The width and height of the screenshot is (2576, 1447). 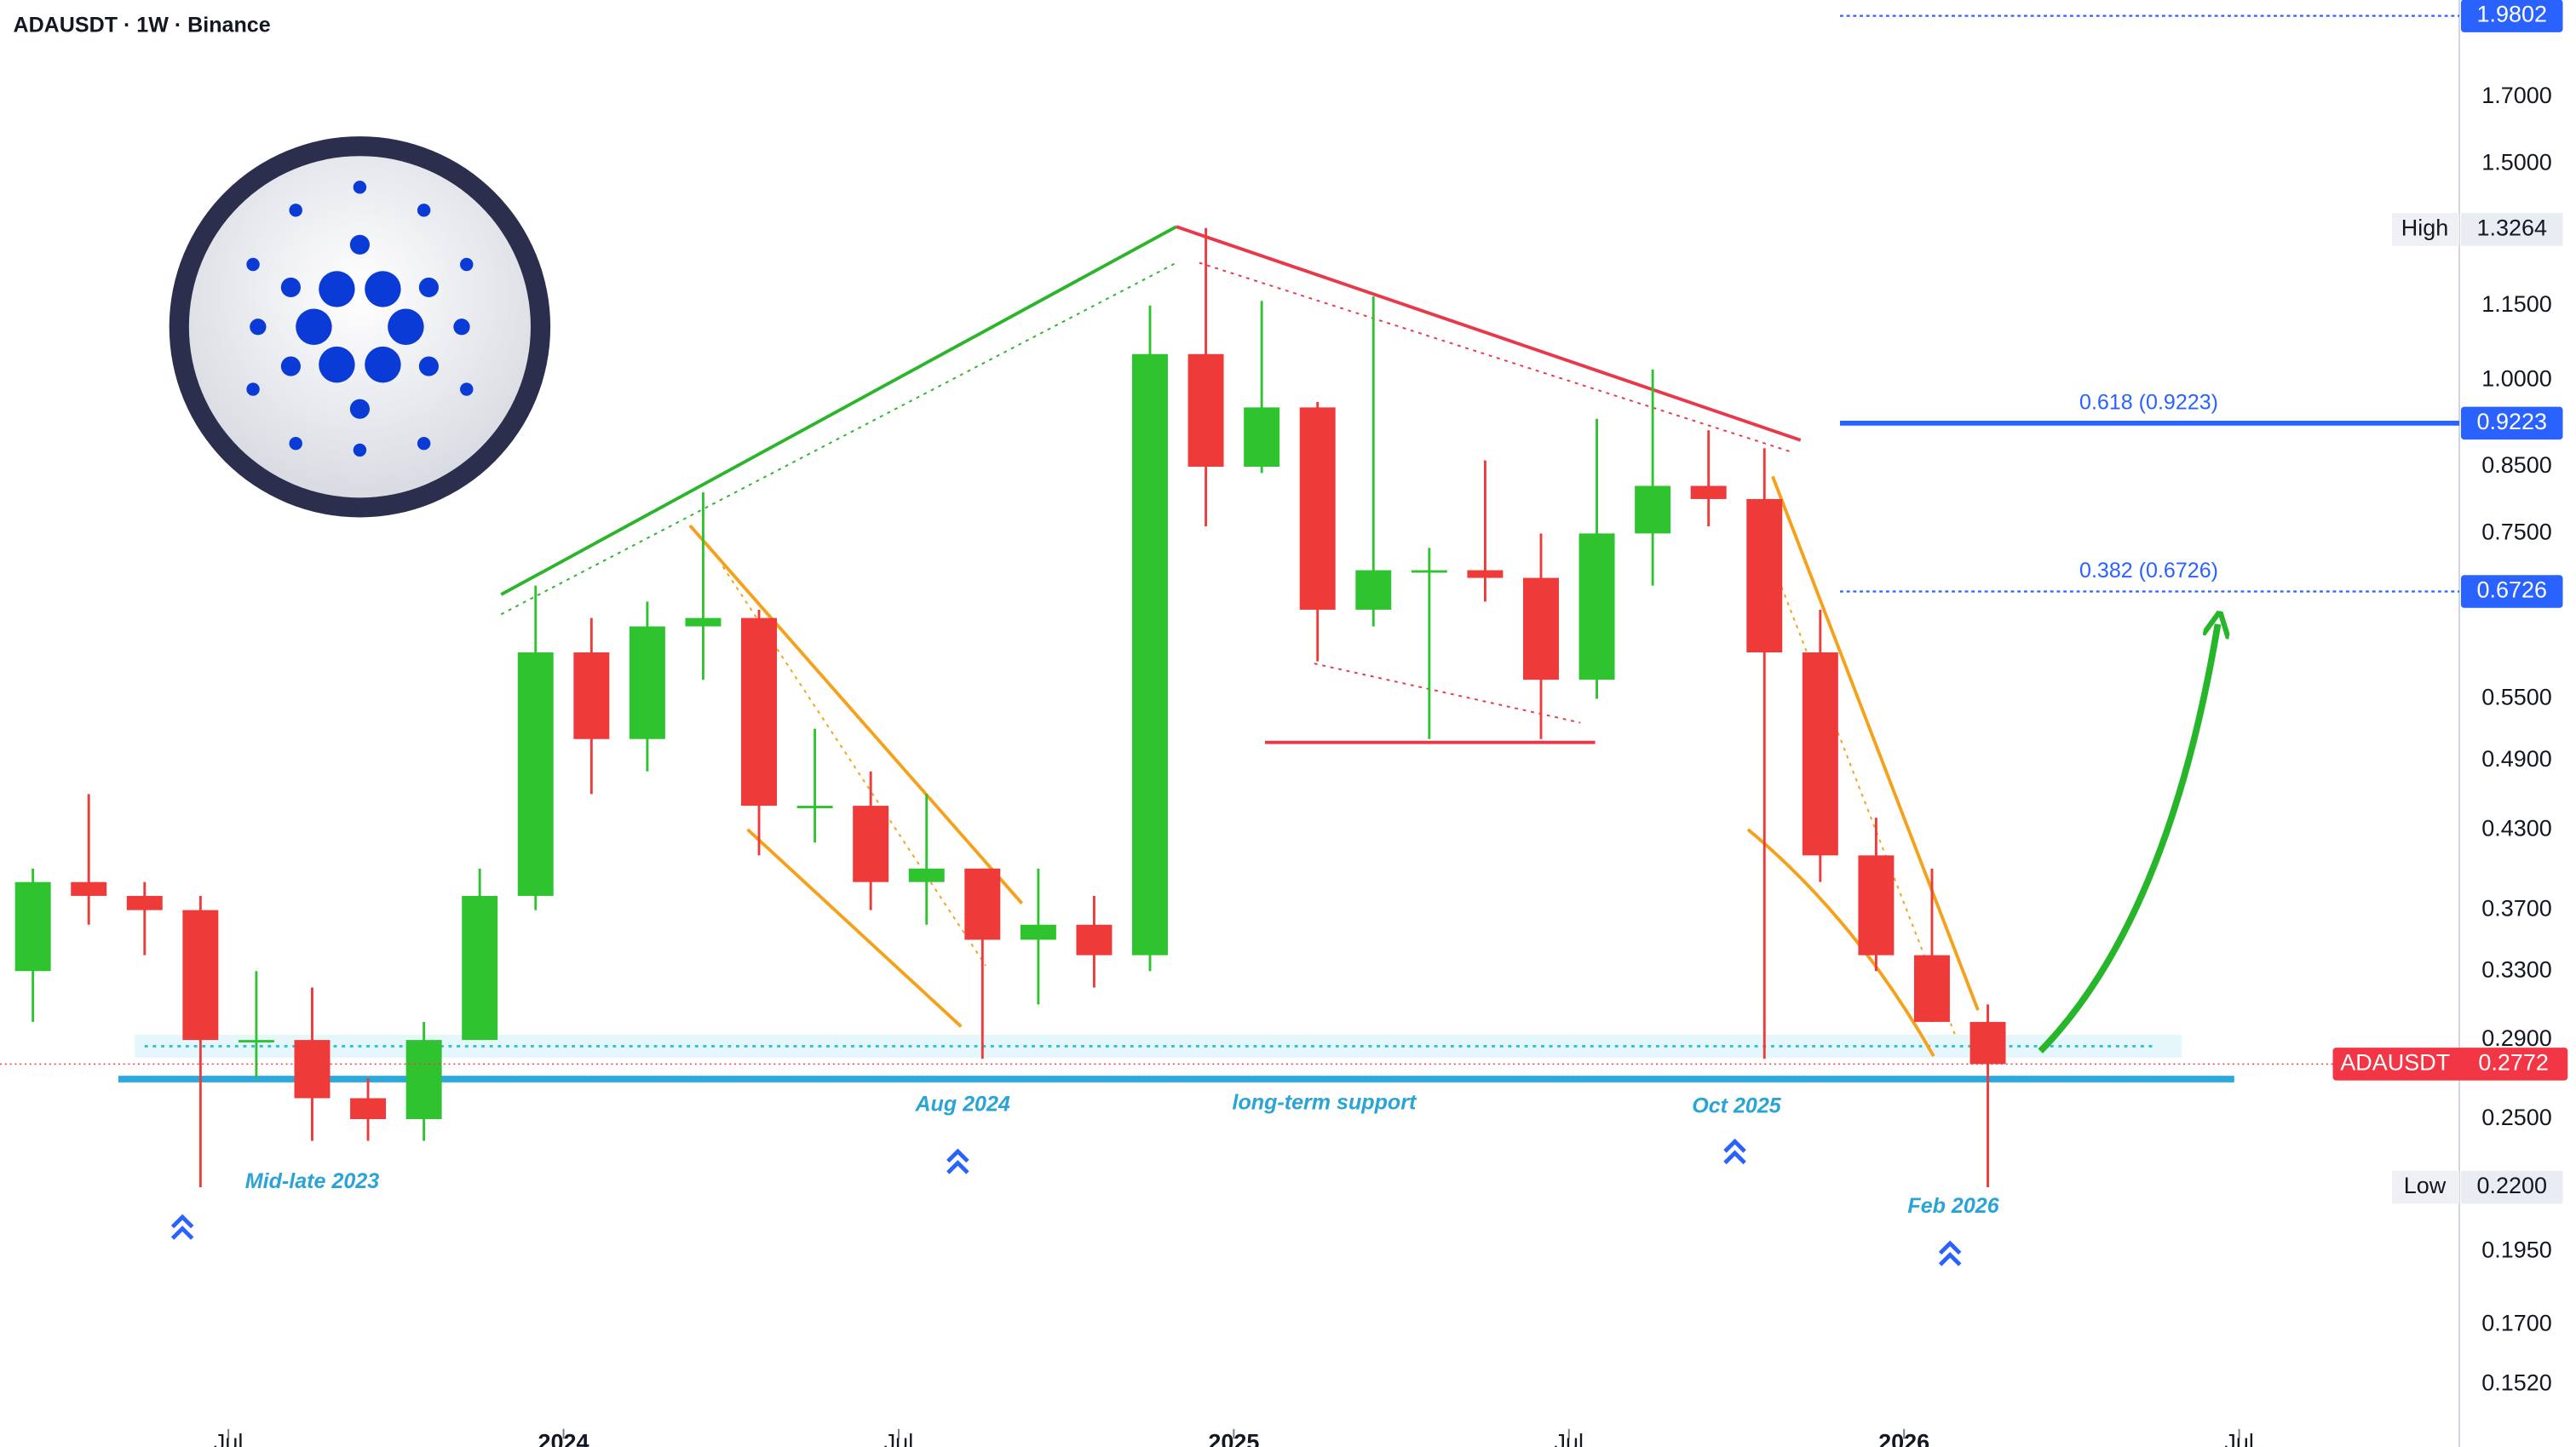 What do you see at coordinates (2517, 697) in the screenshot?
I see `y-tick-label: 0.5500` at bounding box center [2517, 697].